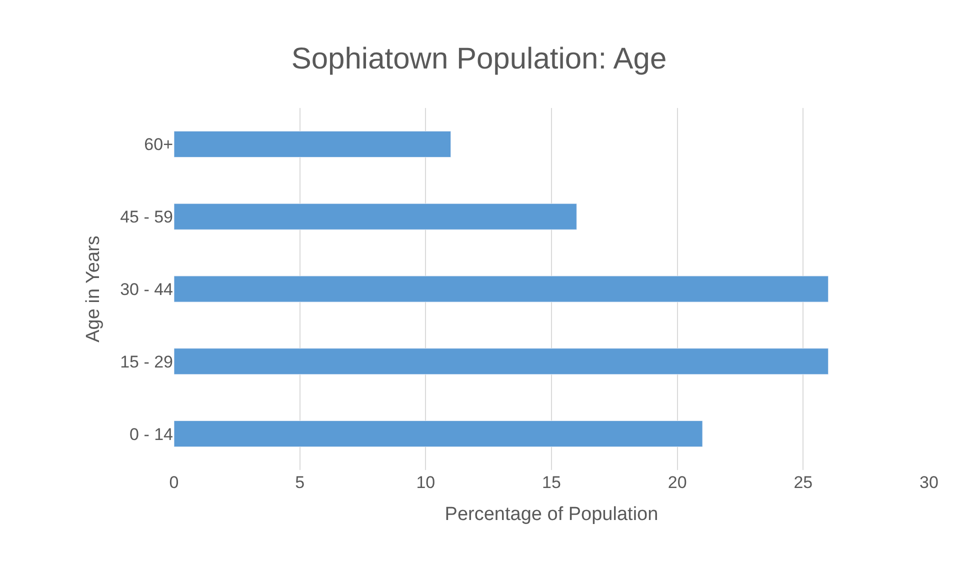 Image resolution: width=958 pixels, height=578 pixels. What do you see at coordinates (146, 217) in the screenshot?
I see `y-tick-label: 45 - 59` at bounding box center [146, 217].